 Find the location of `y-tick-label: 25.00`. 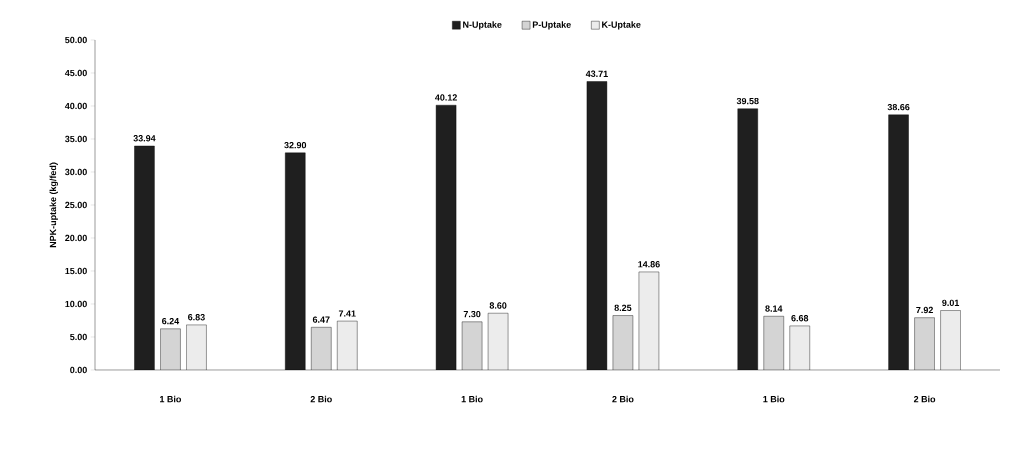

y-tick-label: 25.00 is located at coordinates (76, 205).